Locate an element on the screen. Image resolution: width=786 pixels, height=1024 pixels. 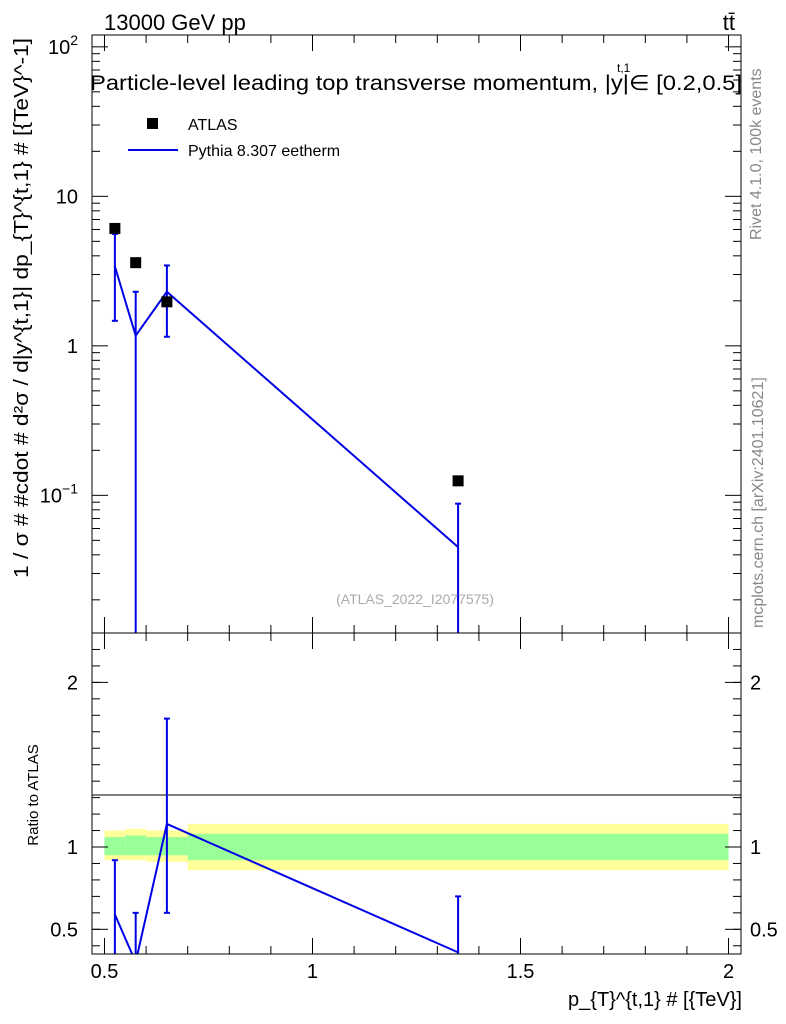
x-axis-label: p_{T}^{t,1} # [{TeV}] is located at coordinates (655, 1000).